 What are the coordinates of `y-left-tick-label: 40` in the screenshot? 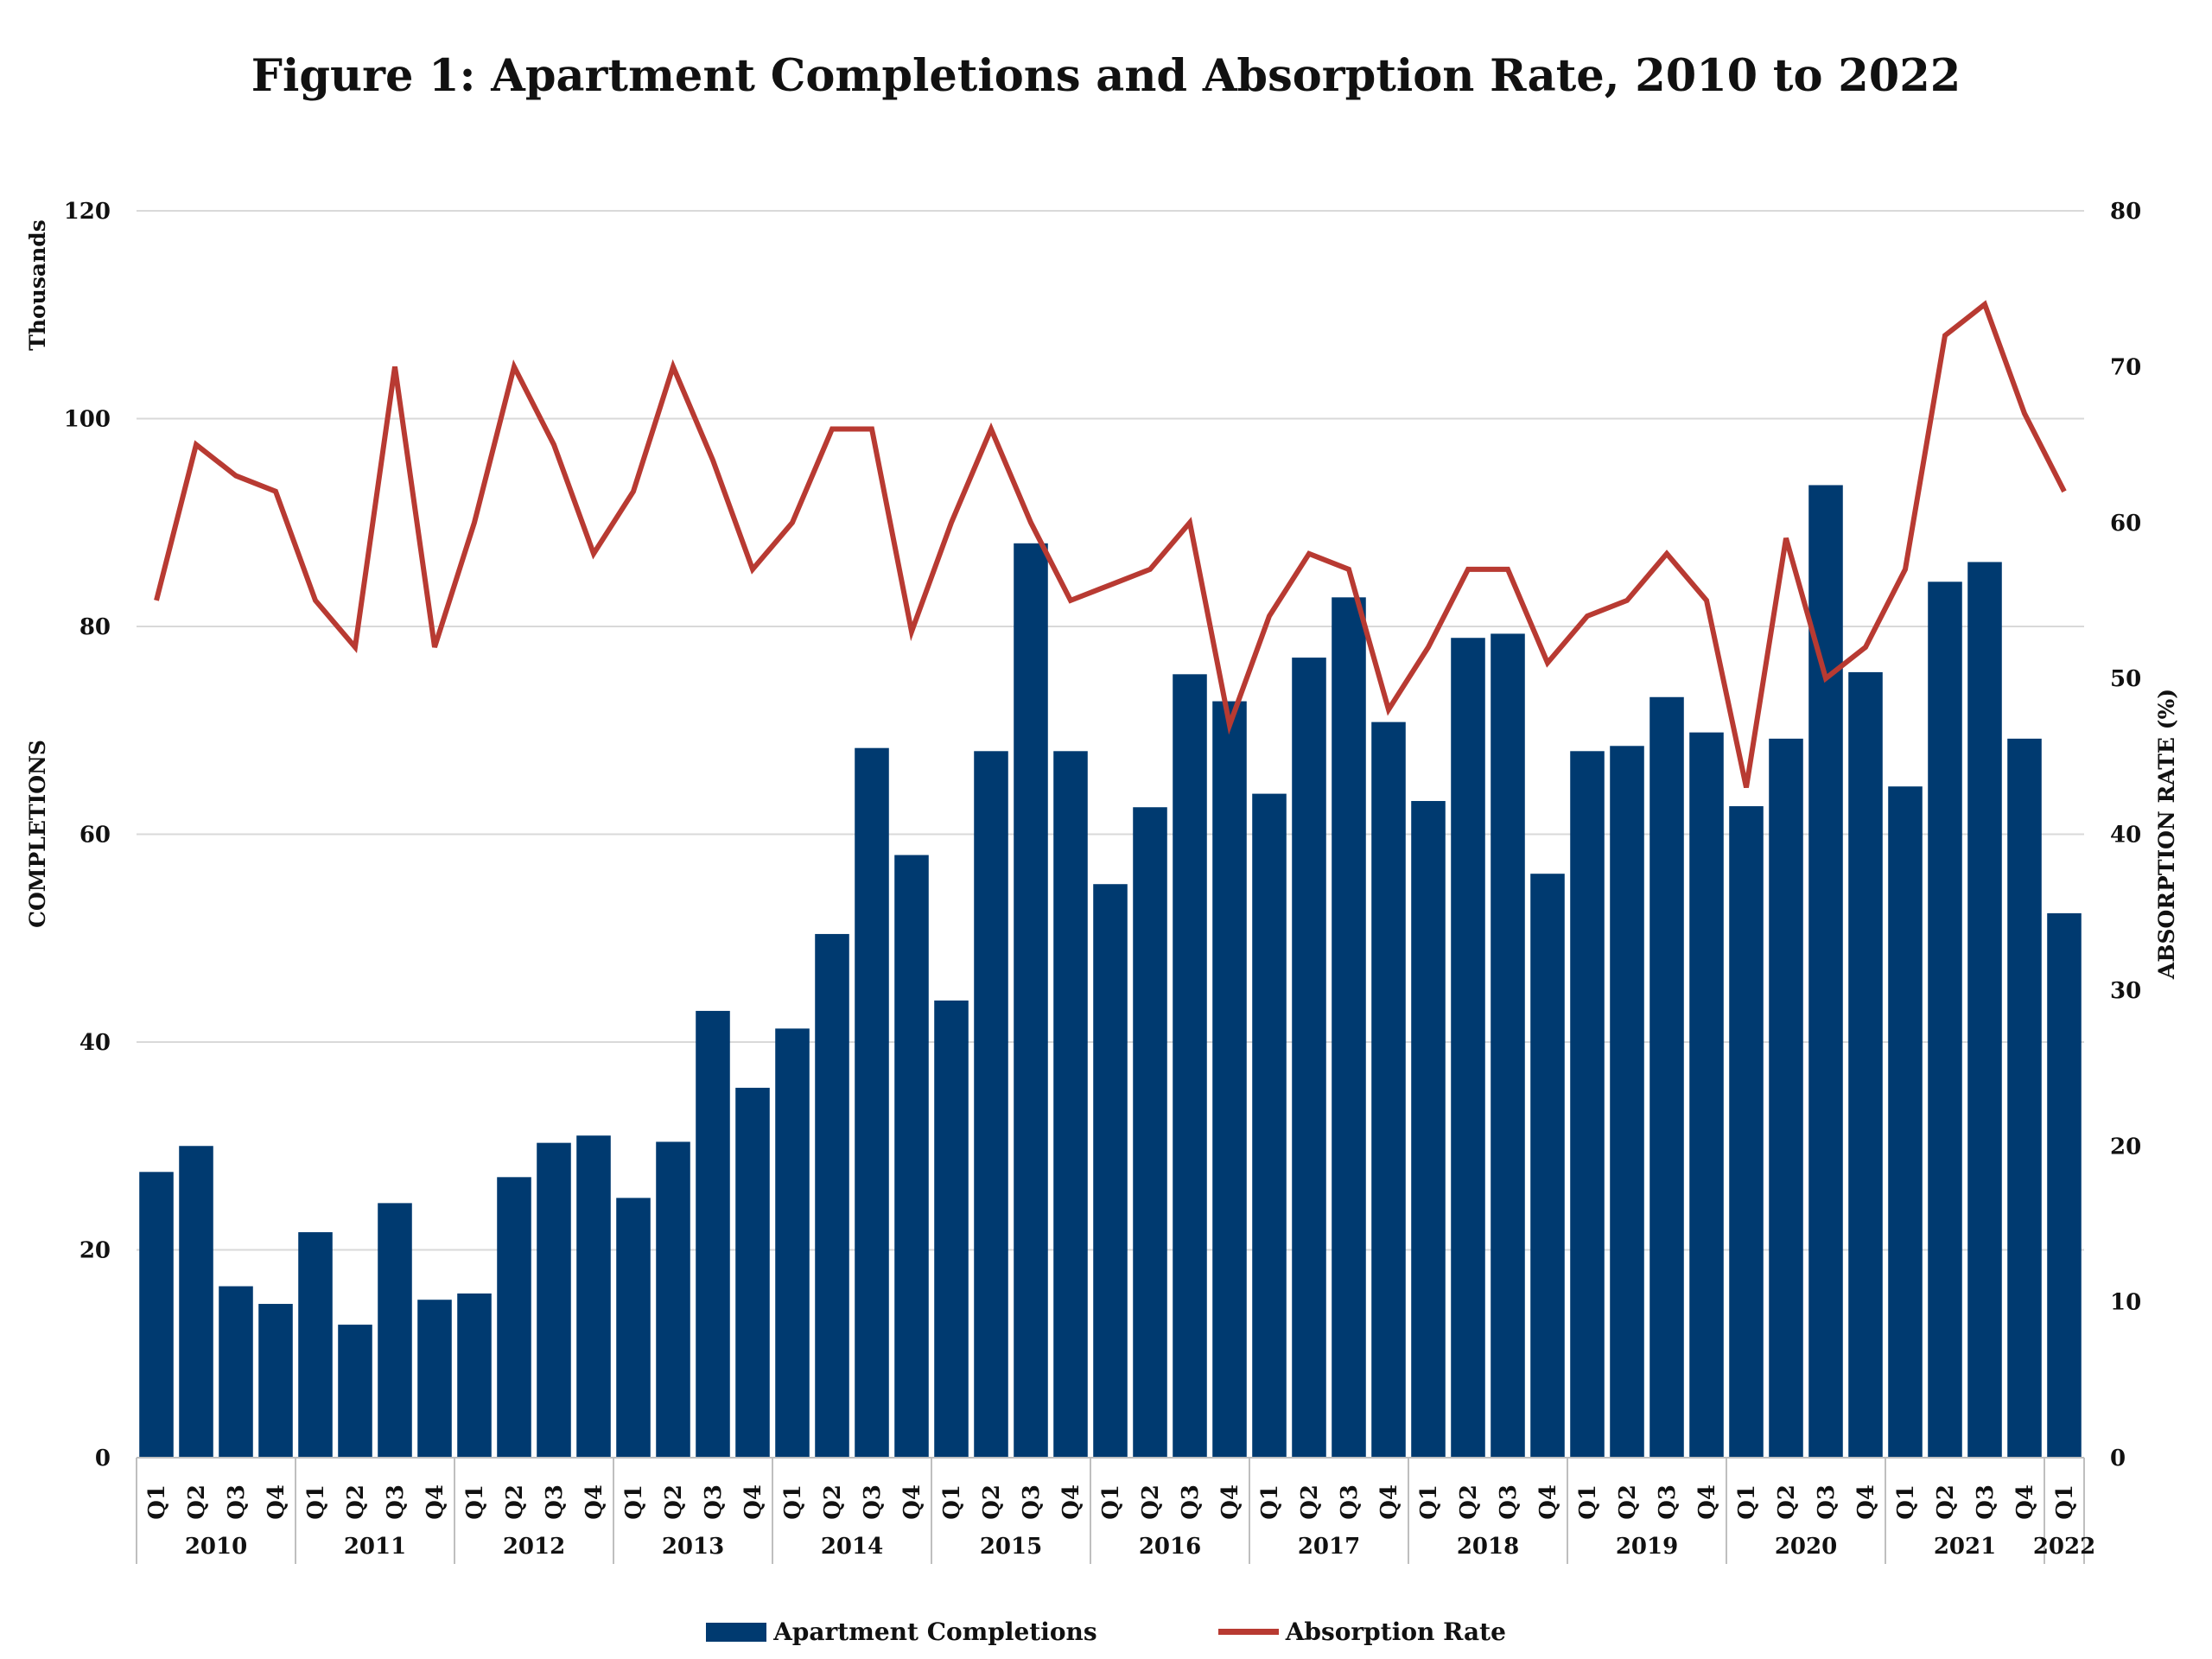 It's located at (95, 1043).